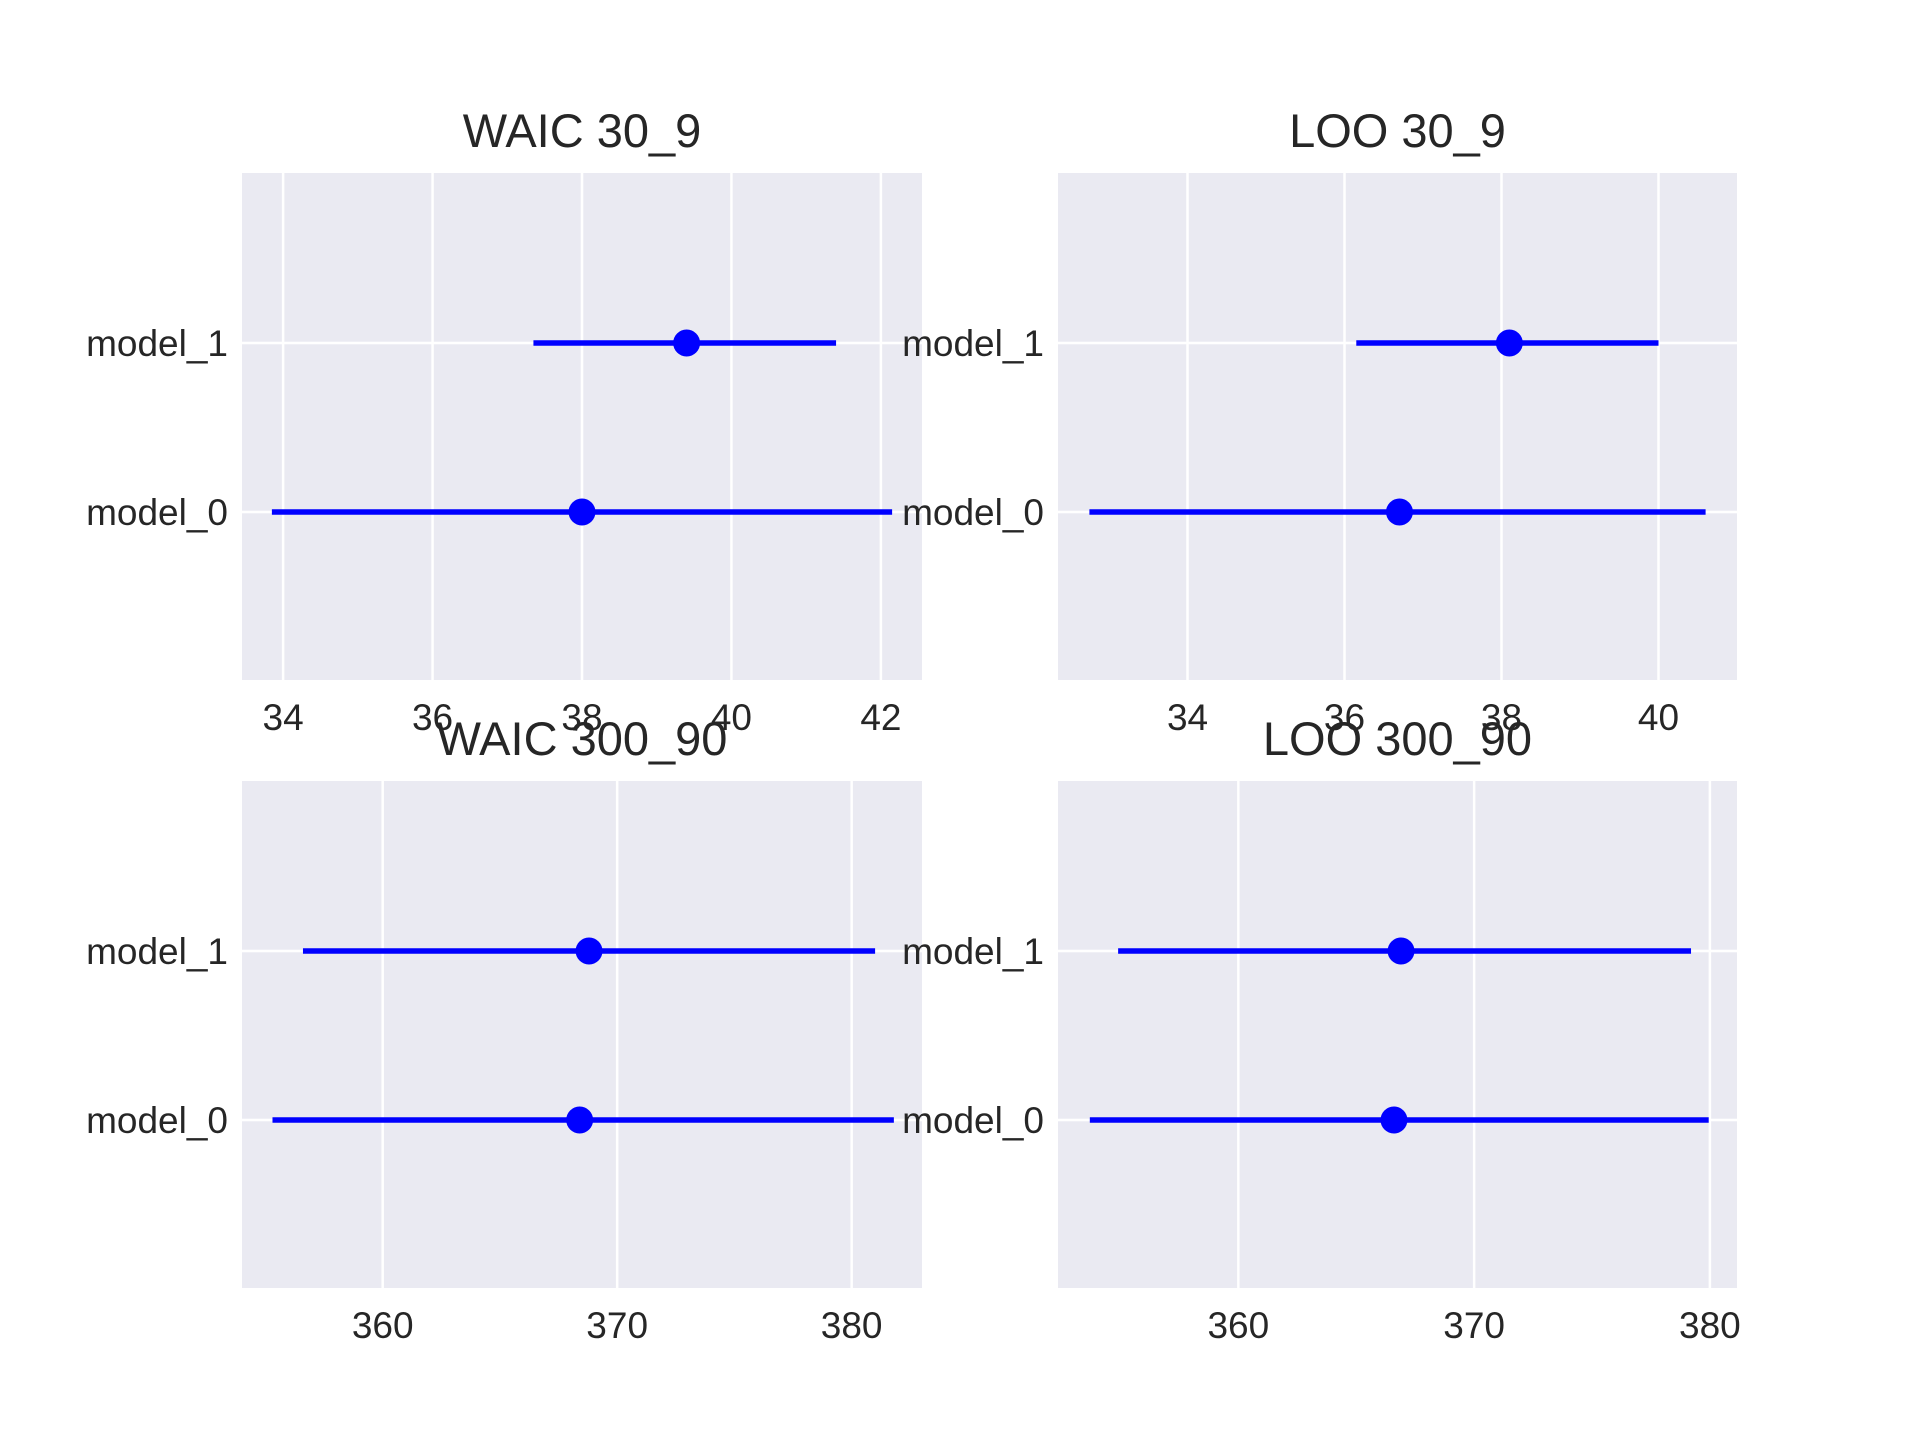  I want to click on subplot-title: WAIC 300_90, so click(582, 738).